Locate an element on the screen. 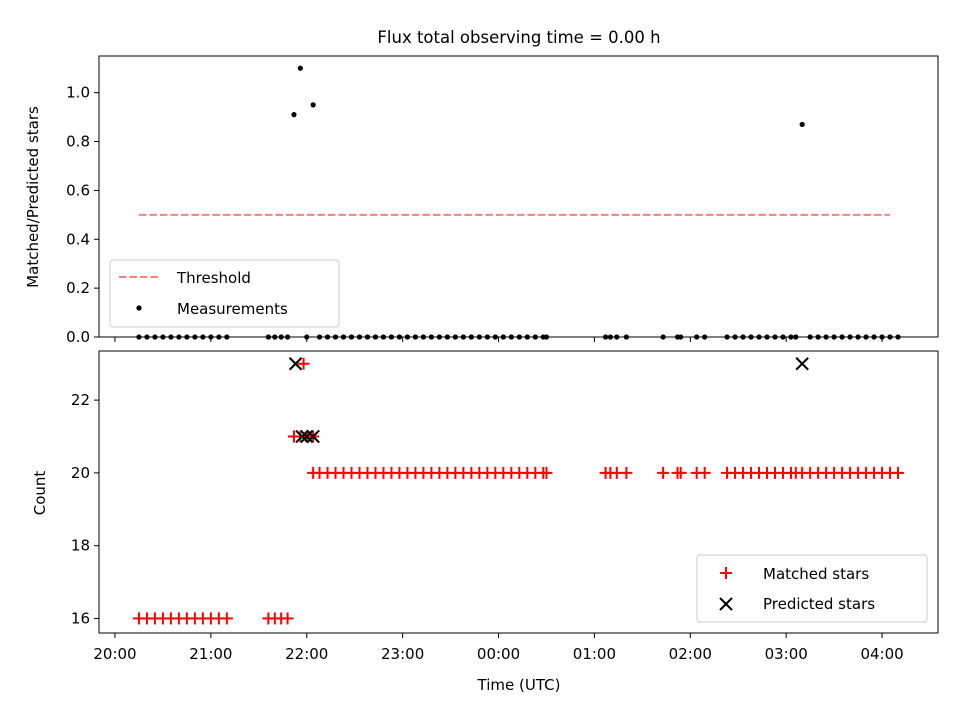  bottom-x-tick-label: 02:00 is located at coordinates (690, 654).